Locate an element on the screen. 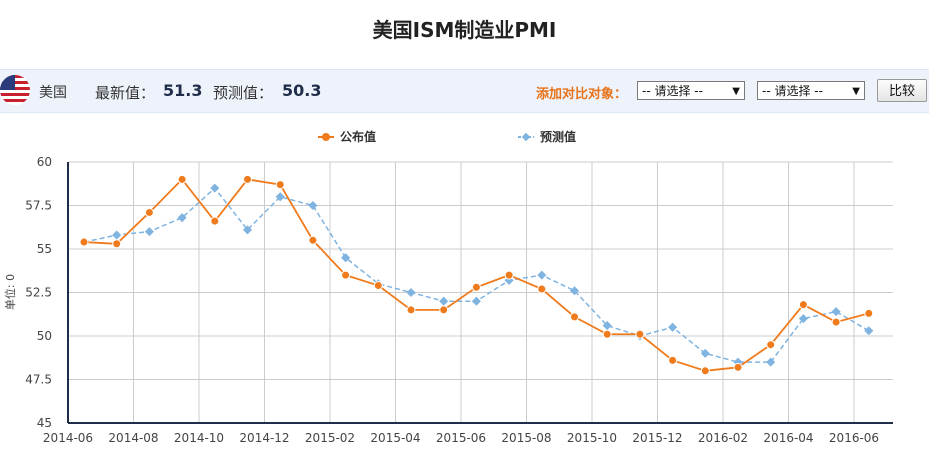  forecast-value-label: 预测值： is located at coordinates (243, 93).